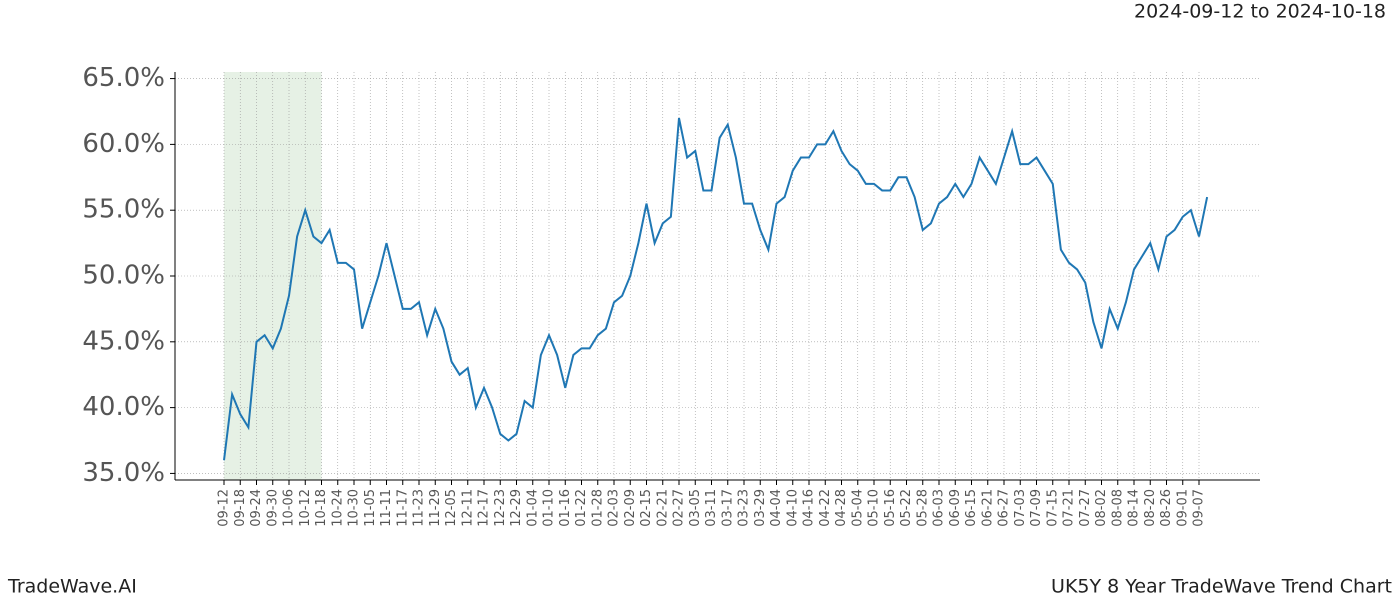 This screenshot has height=600, width=1400. What do you see at coordinates (354, 508) in the screenshot?
I see `x-tick-label: 10-30` at bounding box center [354, 508].